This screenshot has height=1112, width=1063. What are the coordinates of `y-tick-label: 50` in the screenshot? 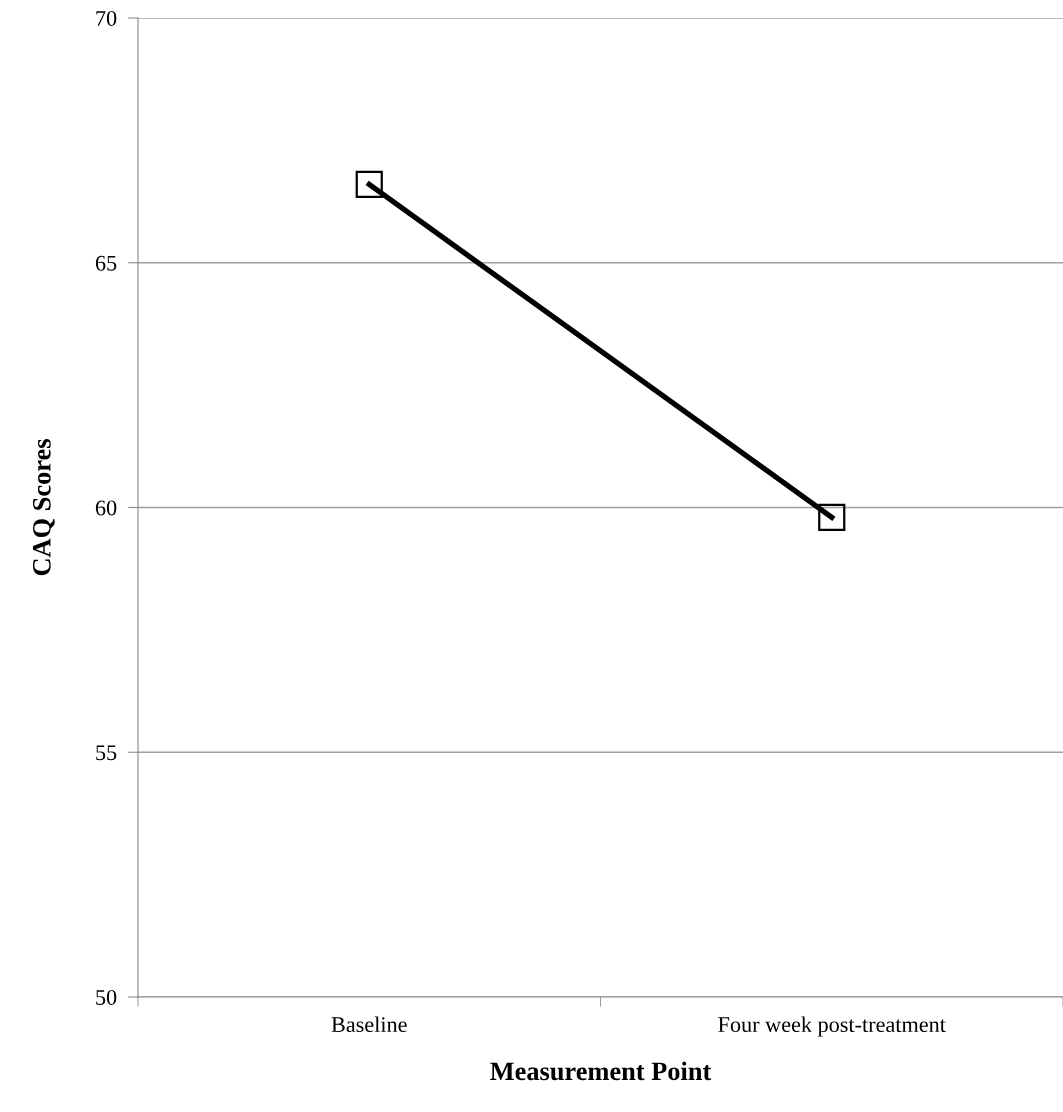 It's located at (106, 997).